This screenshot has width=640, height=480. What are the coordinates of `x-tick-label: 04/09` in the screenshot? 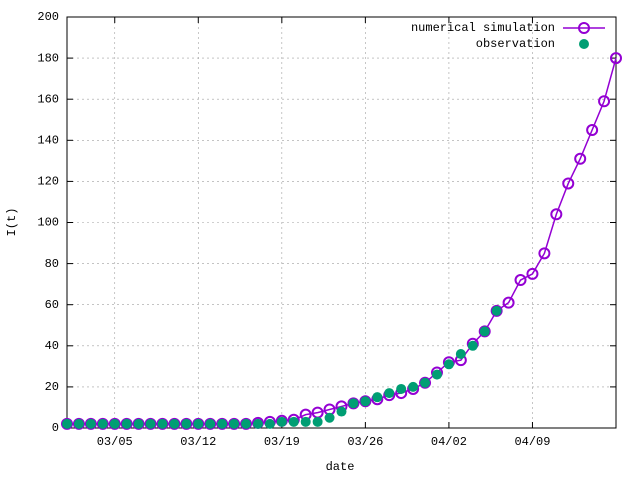 It's located at (532, 442).